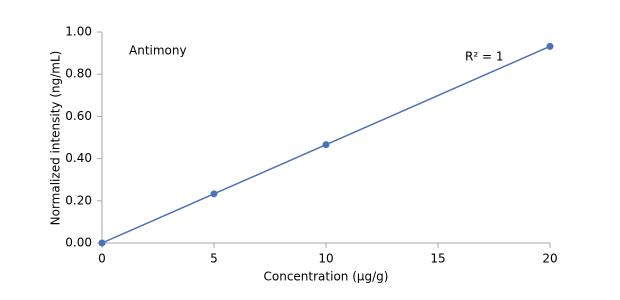  I want to click on y-tick-label: 0.60, so click(78, 116).